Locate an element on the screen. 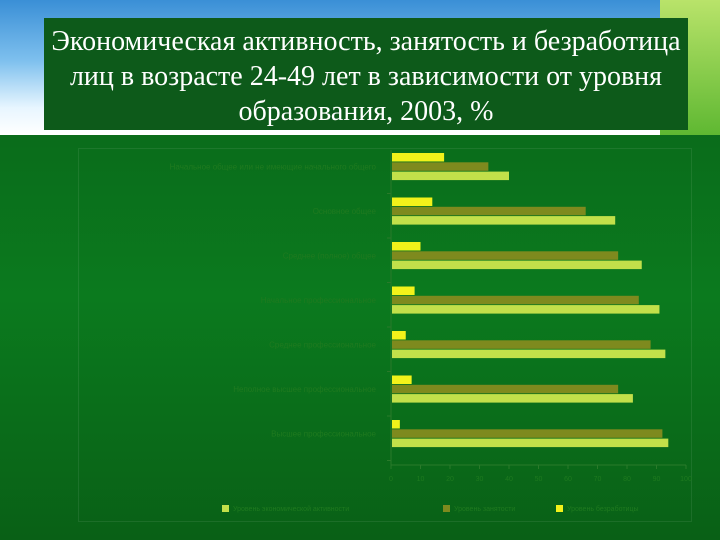  x-tick-label: 40 is located at coordinates (509, 479).